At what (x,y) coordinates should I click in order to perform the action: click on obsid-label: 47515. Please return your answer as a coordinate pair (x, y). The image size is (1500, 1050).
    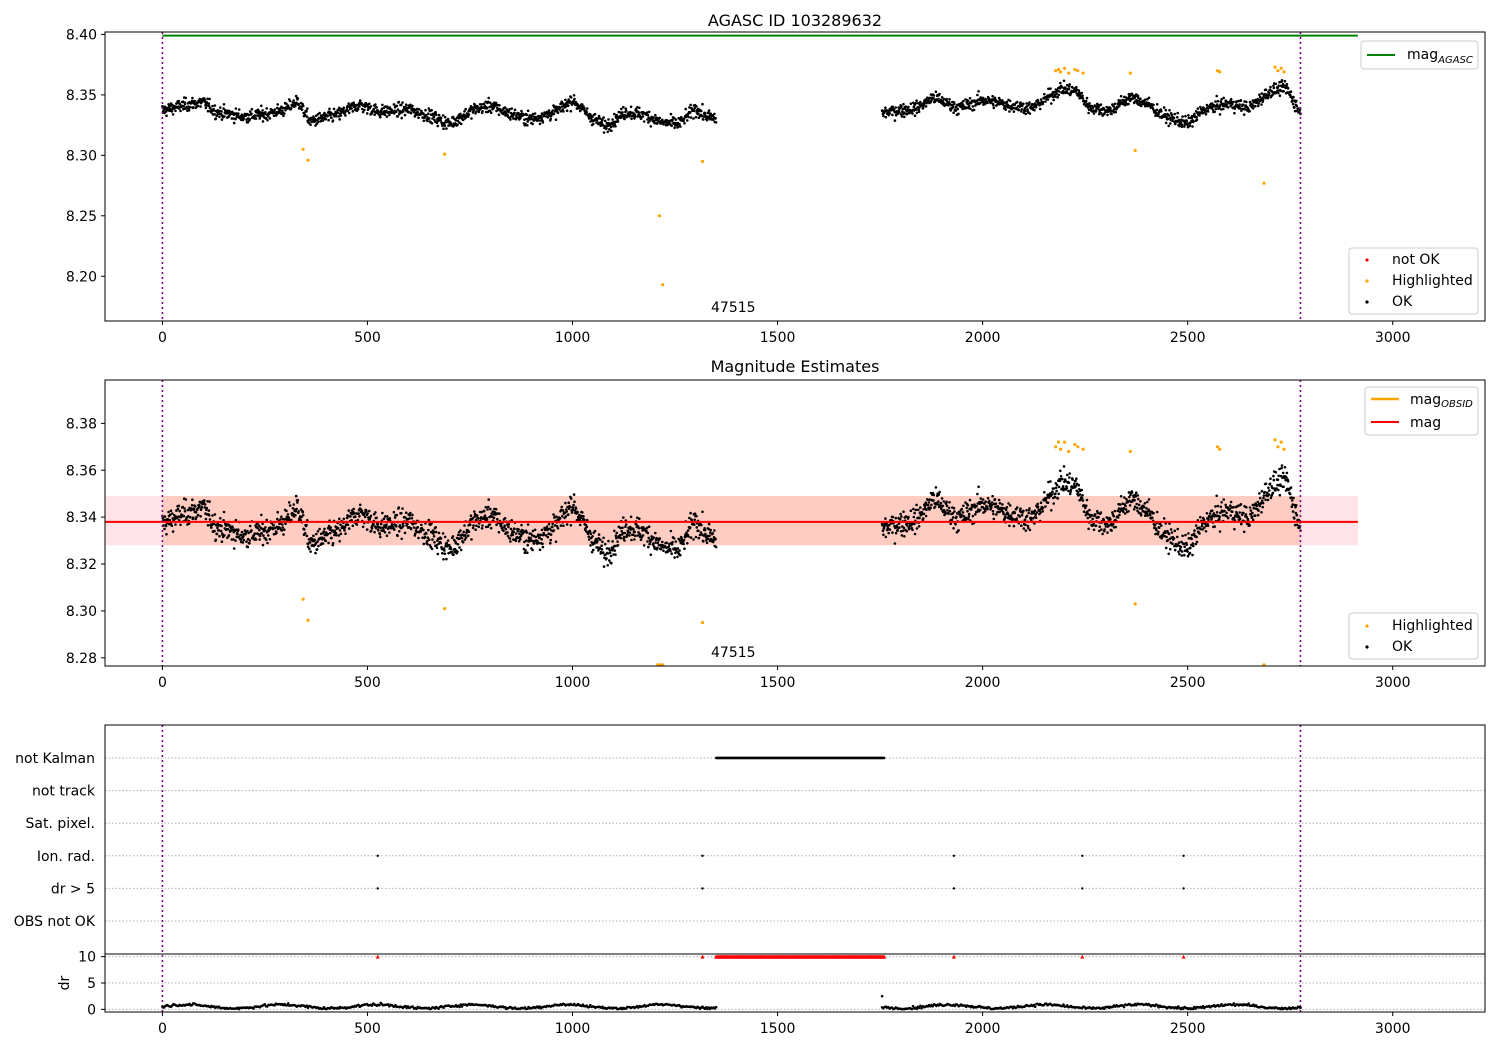
    Looking at the image, I should click on (733, 653).